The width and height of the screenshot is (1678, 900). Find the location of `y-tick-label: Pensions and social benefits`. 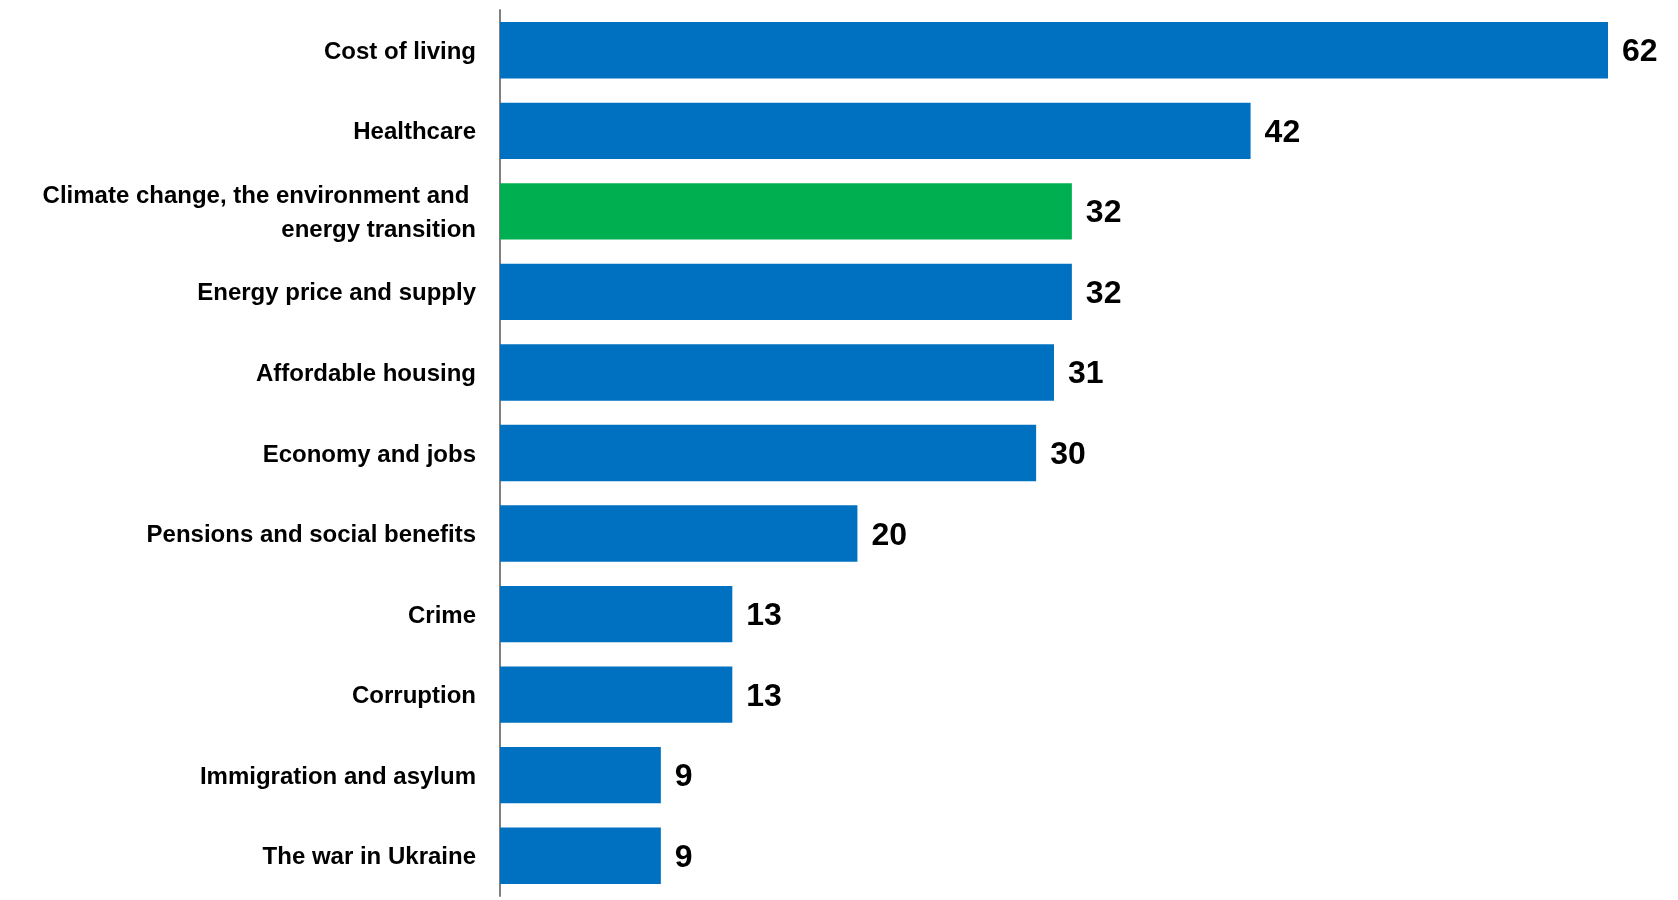

y-tick-label: Pensions and social benefits is located at coordinates (311, 534).